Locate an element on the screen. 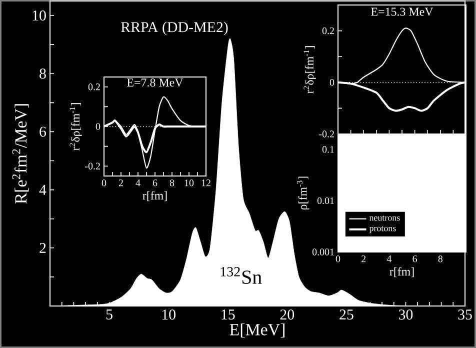  legend-label: neutrons is located at coordinates (384, 218).